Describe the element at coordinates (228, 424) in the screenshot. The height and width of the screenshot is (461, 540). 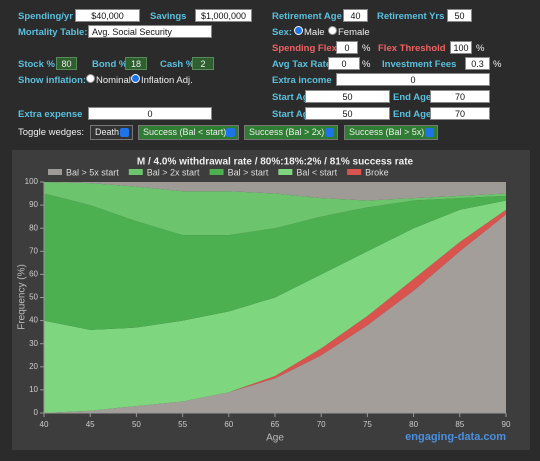
I see `x-tick-label: 60` at that location.